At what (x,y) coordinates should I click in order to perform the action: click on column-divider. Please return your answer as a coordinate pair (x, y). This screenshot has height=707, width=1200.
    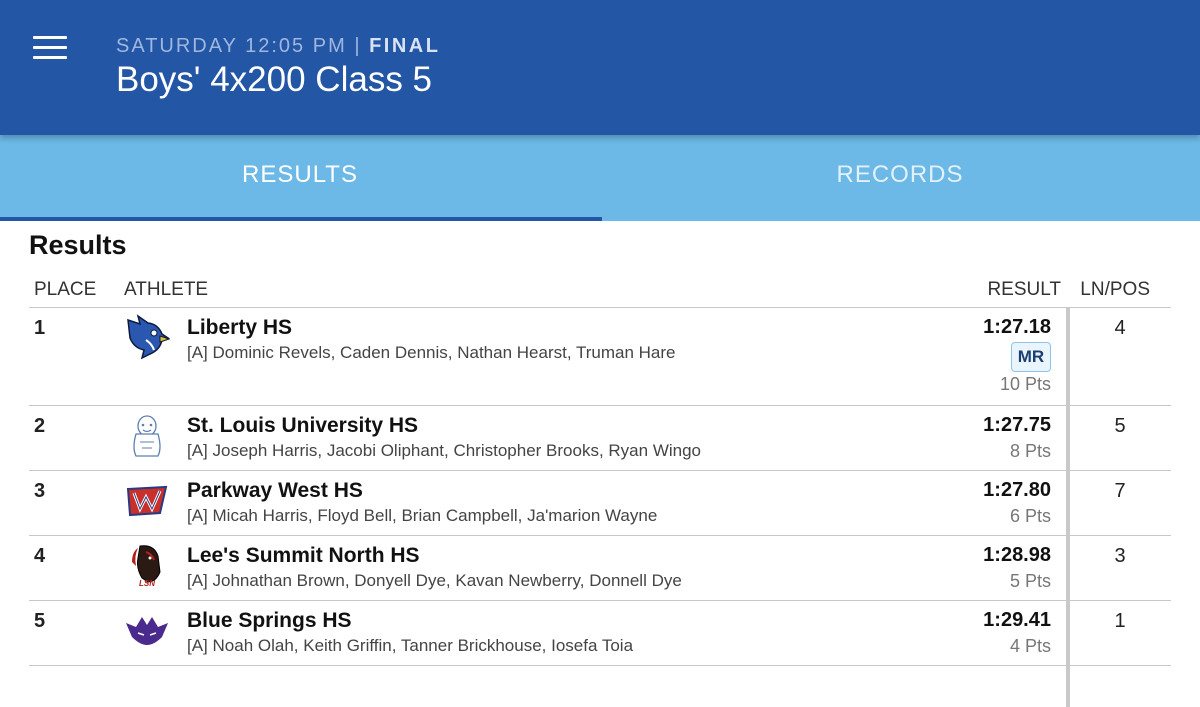
    Looking at the image, I should click on (1068, 507).